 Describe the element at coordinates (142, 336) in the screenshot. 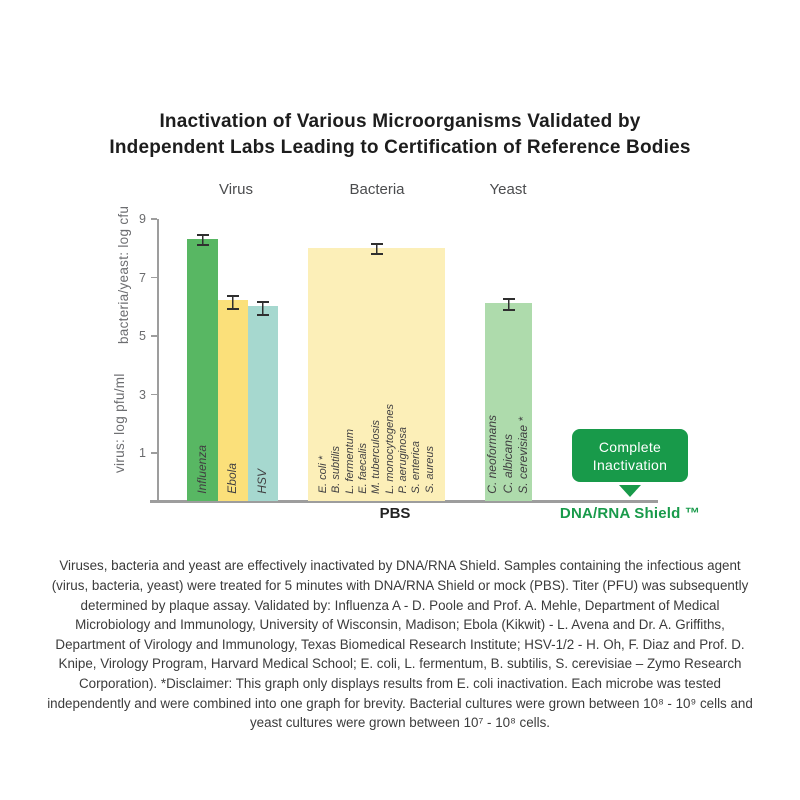

I see `y-tick-label-5: 5` at that location.